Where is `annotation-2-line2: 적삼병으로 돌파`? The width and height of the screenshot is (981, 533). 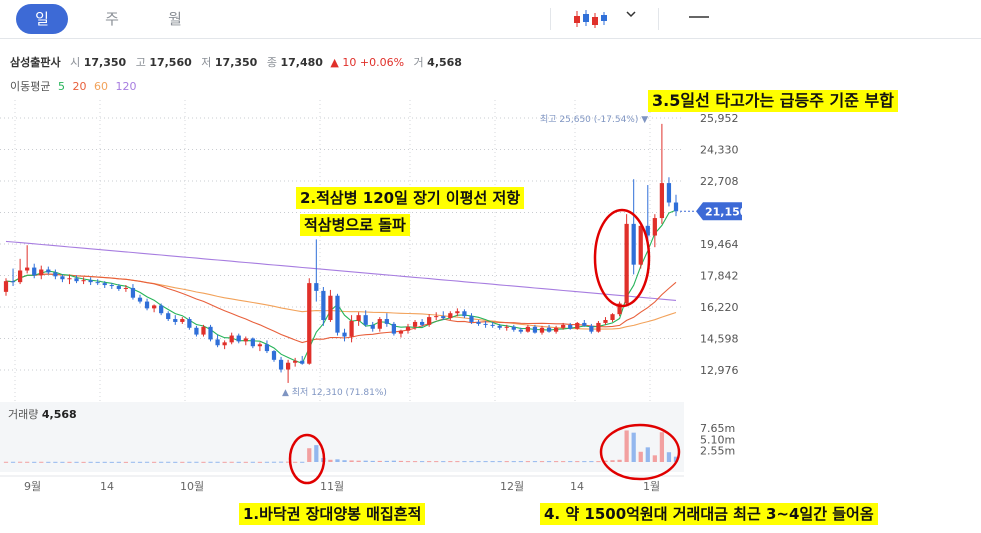
annotation-2-line2: 적삼병으로 돌파 is located at coordinates (355, 225).